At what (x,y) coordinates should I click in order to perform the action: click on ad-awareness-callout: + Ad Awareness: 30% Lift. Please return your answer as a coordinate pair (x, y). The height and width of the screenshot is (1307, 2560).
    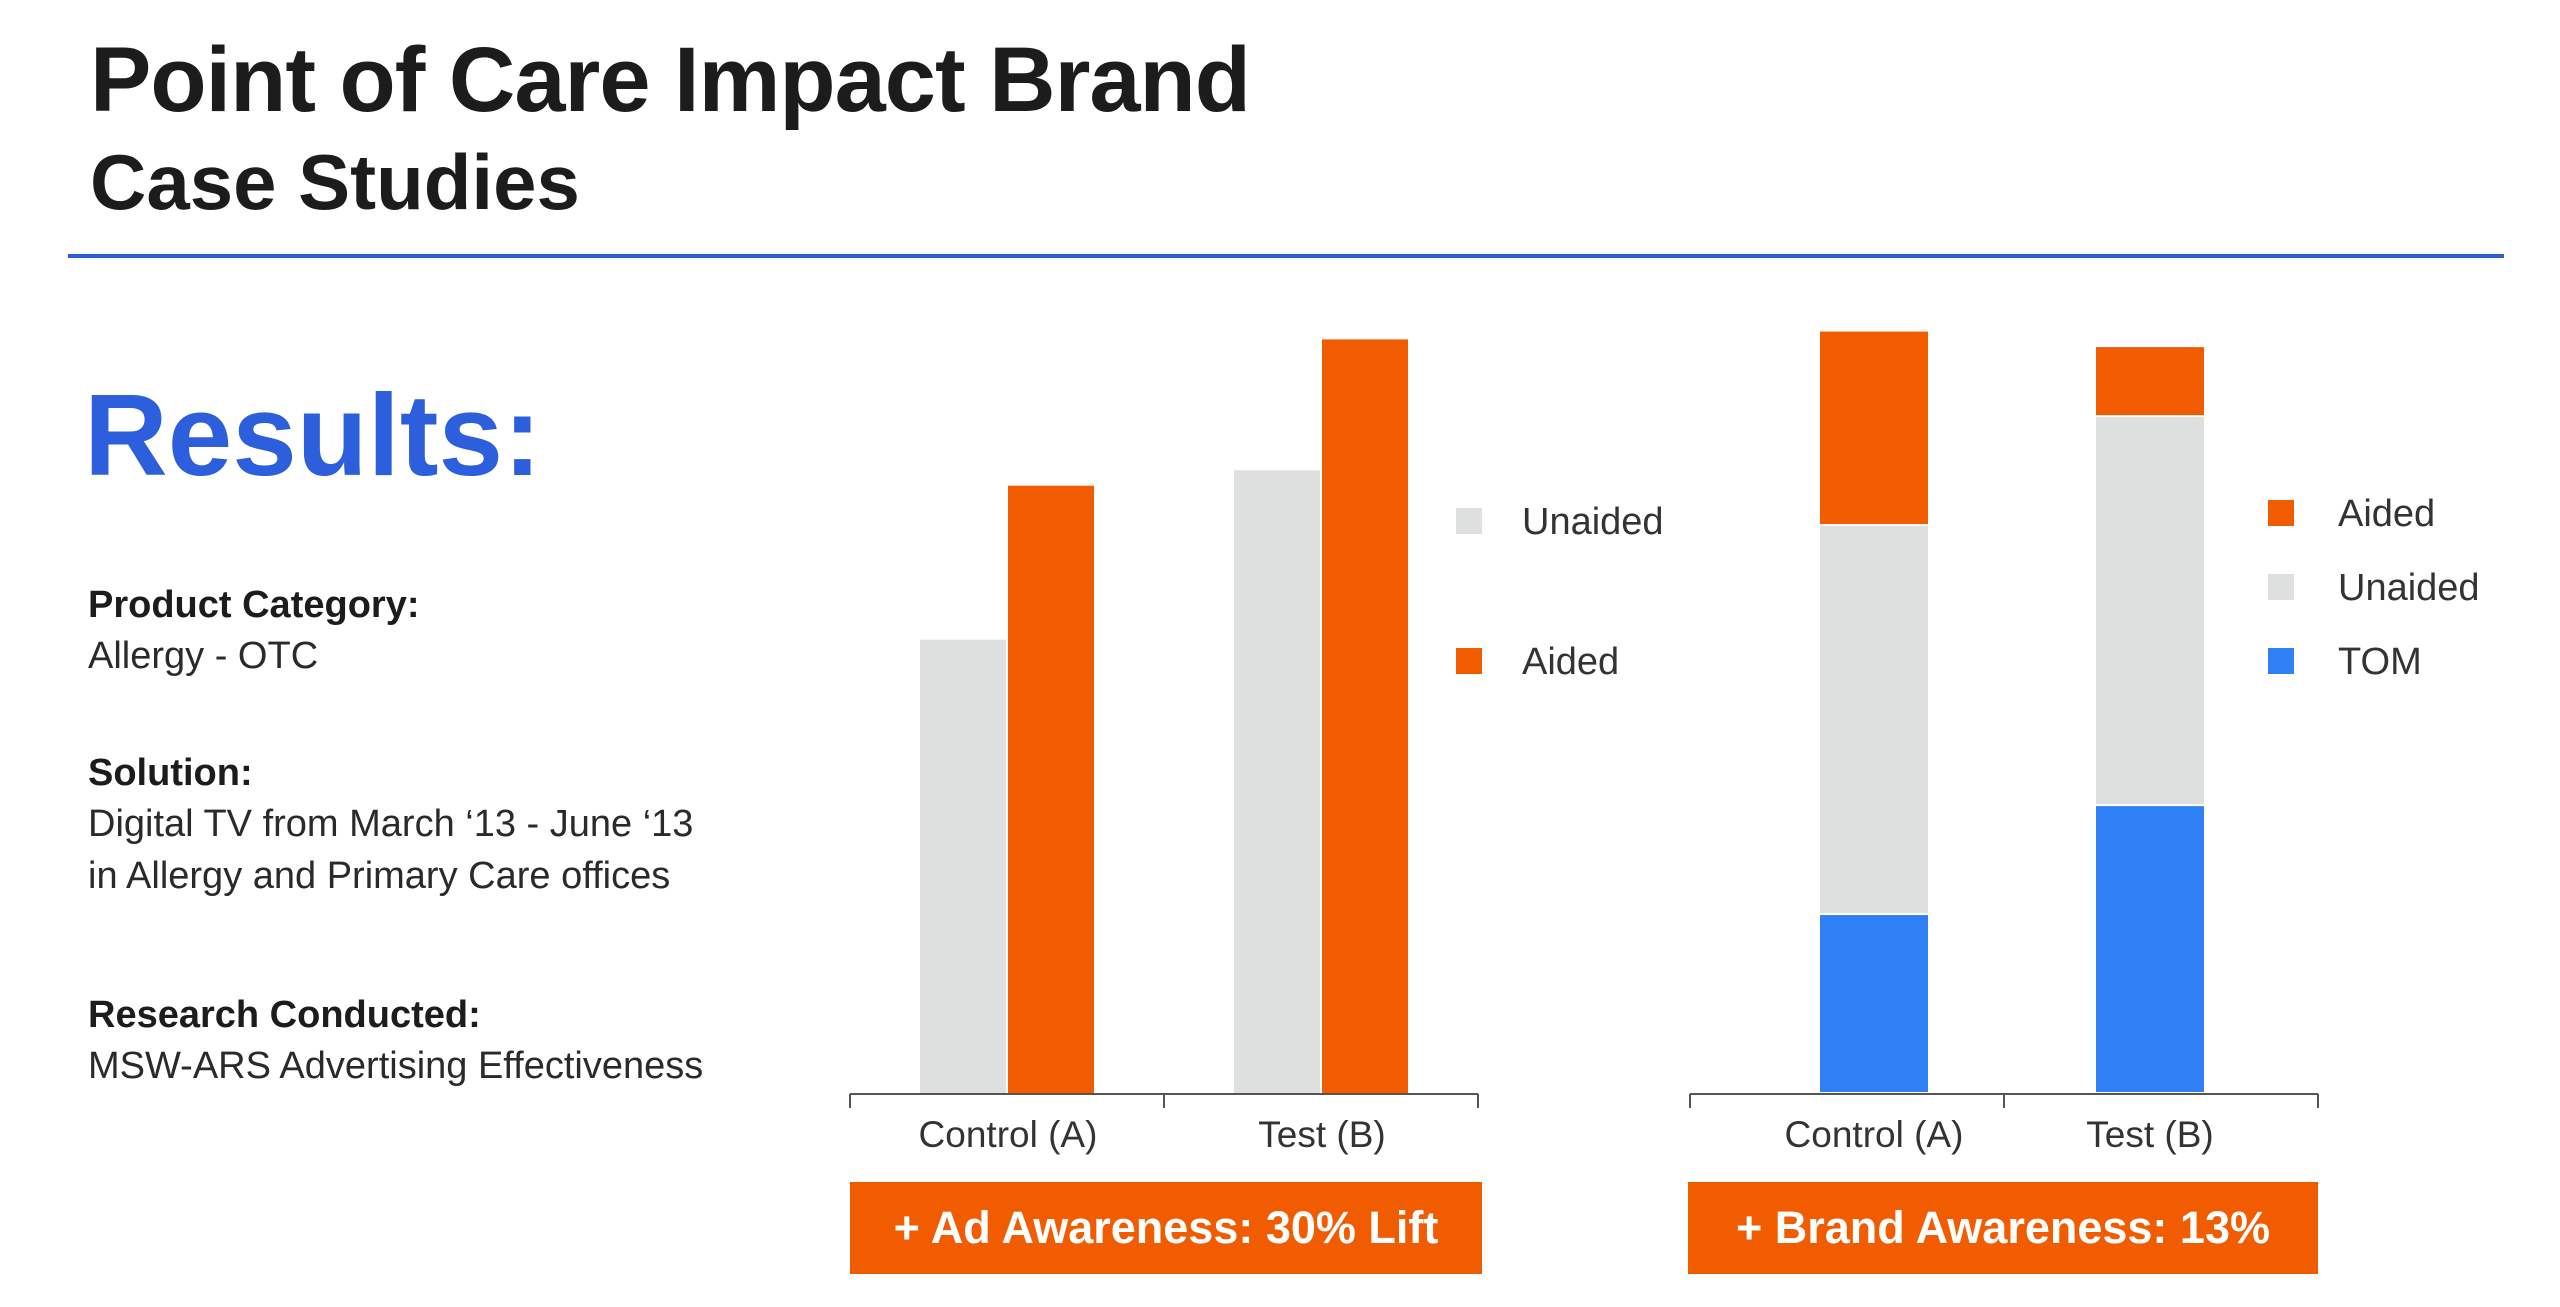
    Looking at the image, I should click on (1166, 1228).